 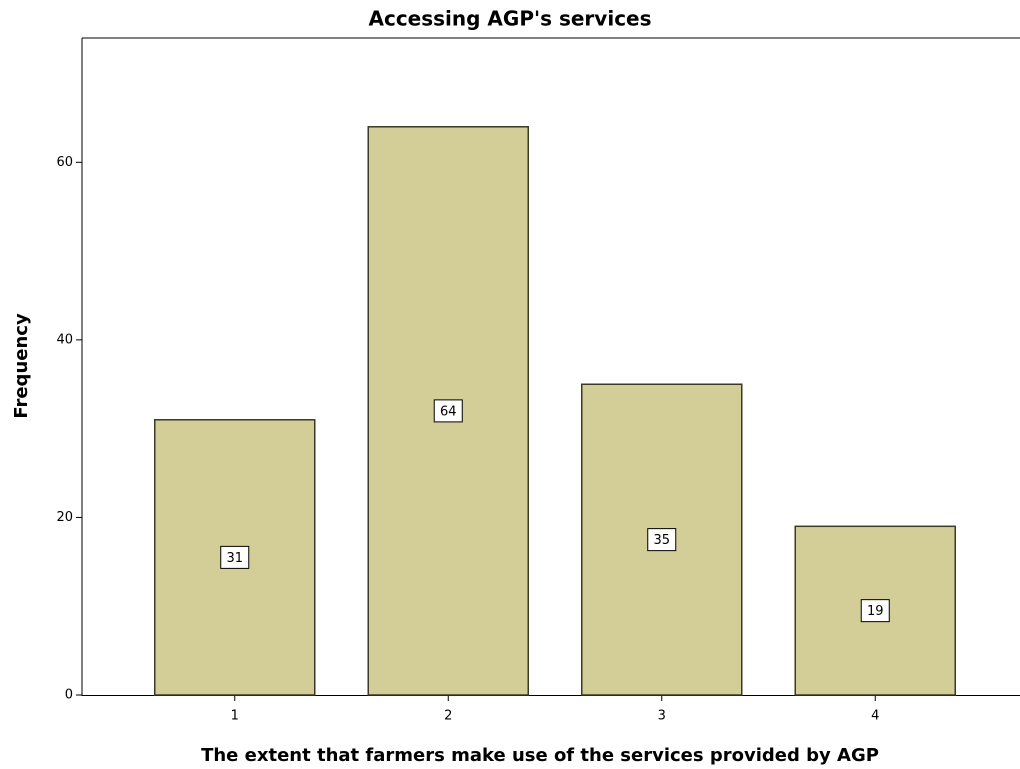 I want to click on chart-title: Accessing AGP's services, so click(x=509, y=19).